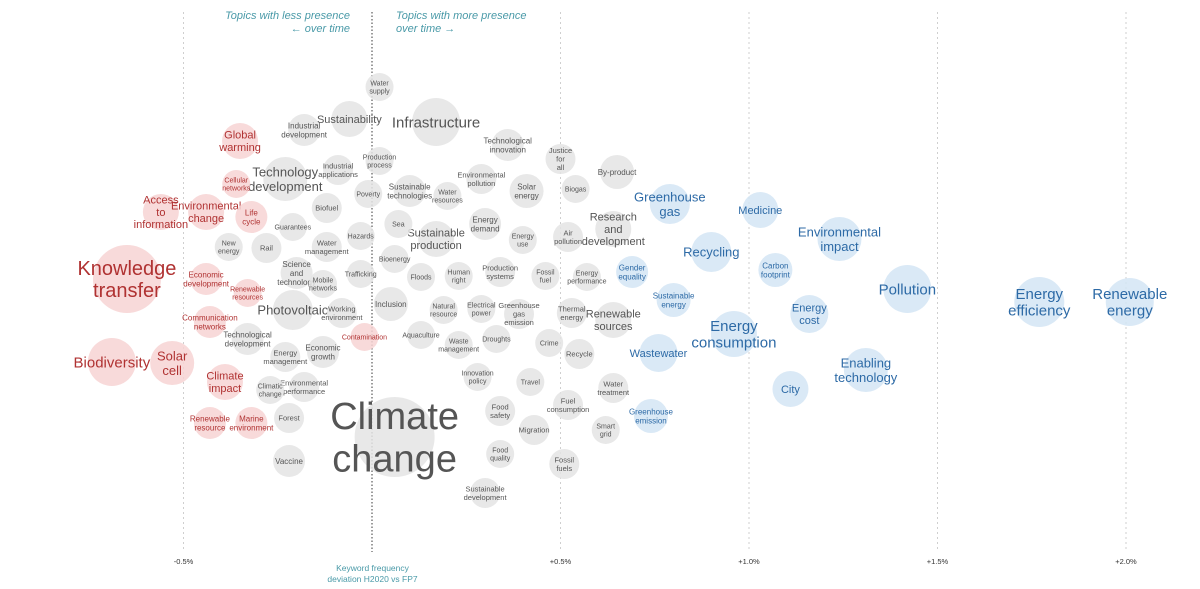  I want to click on bubble-label: Medicine, so click(760, 211).